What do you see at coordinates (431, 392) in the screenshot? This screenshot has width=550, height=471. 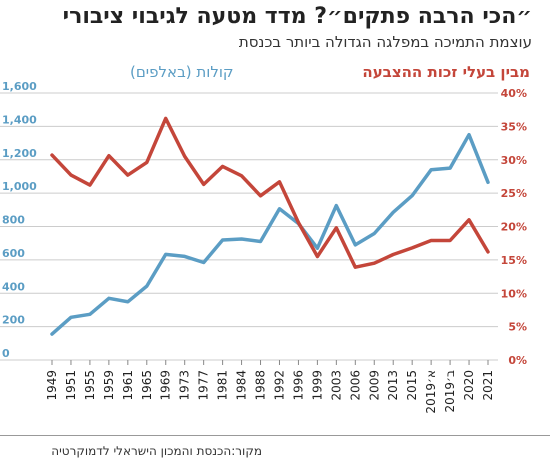 I see `x-tick-label: 2019א׳` at bounding box center [431, 392].